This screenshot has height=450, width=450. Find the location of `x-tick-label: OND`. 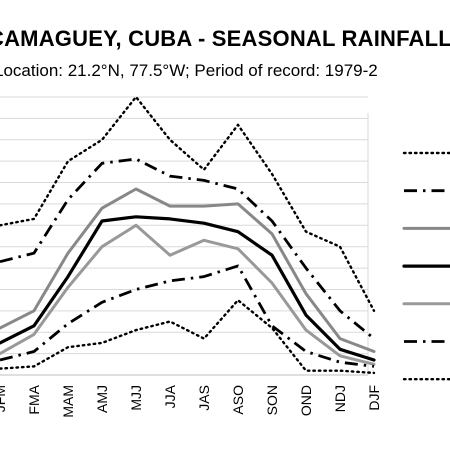

x-tick-label: OND is located at coordinates (306, 400).